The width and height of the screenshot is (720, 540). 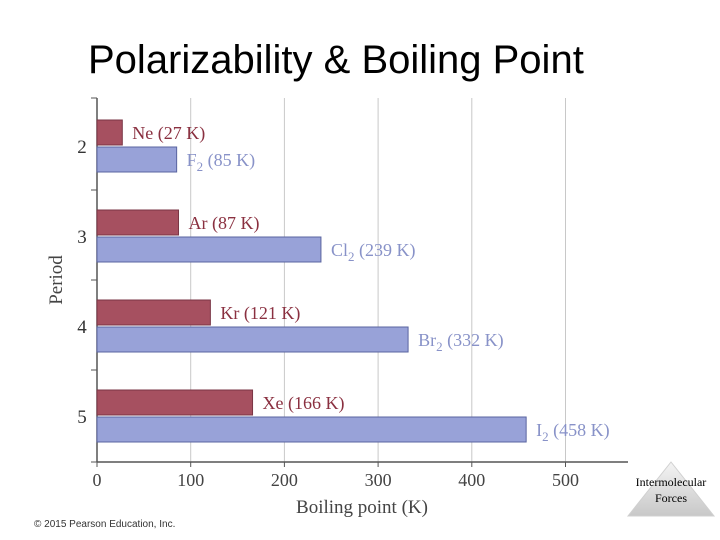 What do you see at coordinates (82, 327) in the screenshot?
I see `period-label-4: 4` at bounding box center [82, 327].